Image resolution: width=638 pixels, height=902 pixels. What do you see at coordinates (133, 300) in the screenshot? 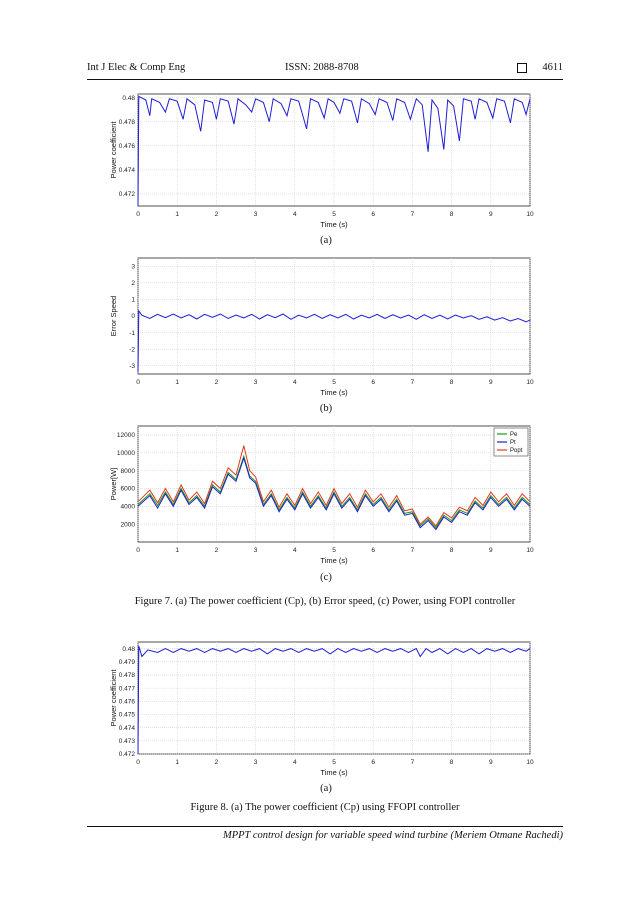
I see `y-tick-label: 1` at bounding box center [133, 300].